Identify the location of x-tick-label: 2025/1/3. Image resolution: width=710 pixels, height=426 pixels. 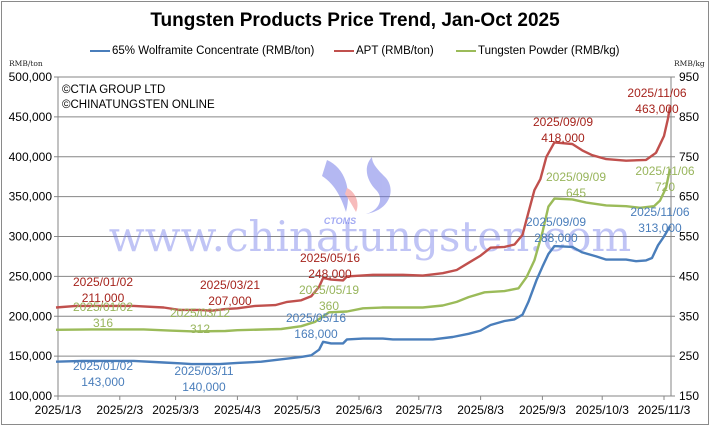
(58, 410).